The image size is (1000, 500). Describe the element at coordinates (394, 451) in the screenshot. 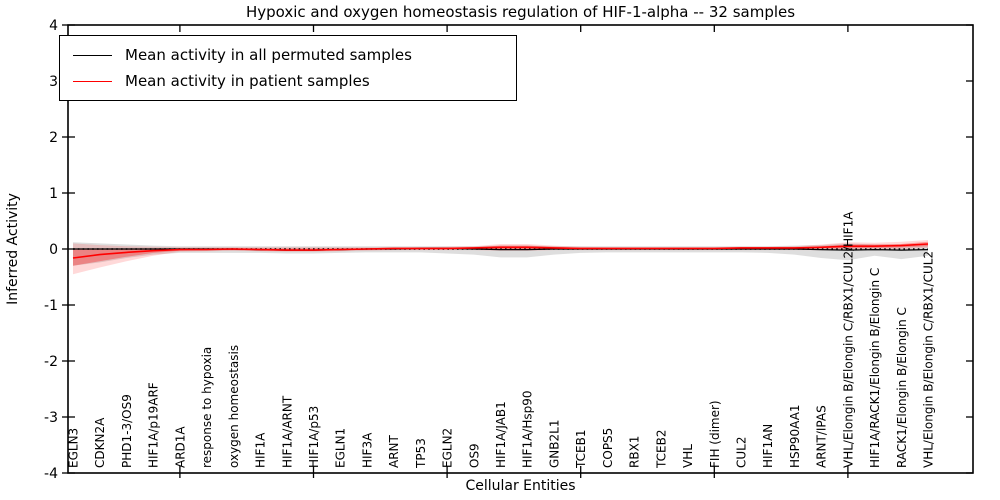

I see `x-category-label: ARNT` at that location.